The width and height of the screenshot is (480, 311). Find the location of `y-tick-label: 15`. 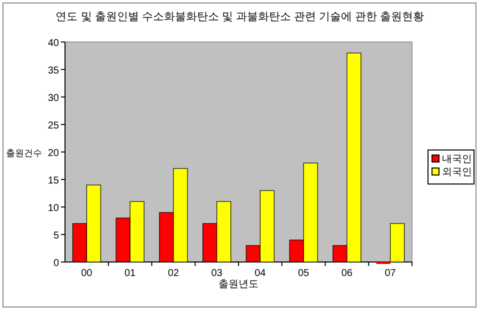

y-tick-label: 15 is located at coordinates (54, 181).